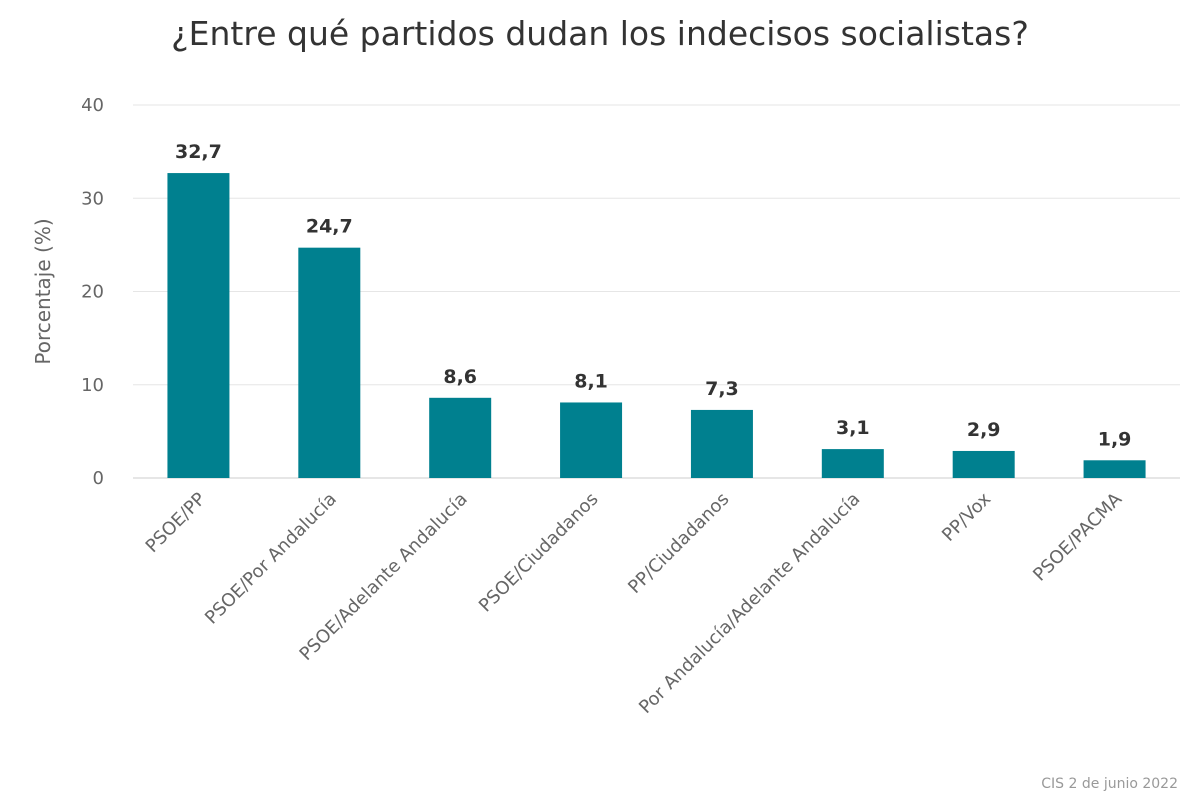  Describe the element at coordinates (43, 291) in the screenshot. I see `y-axis-title: Porcentaje (%)` at that location.